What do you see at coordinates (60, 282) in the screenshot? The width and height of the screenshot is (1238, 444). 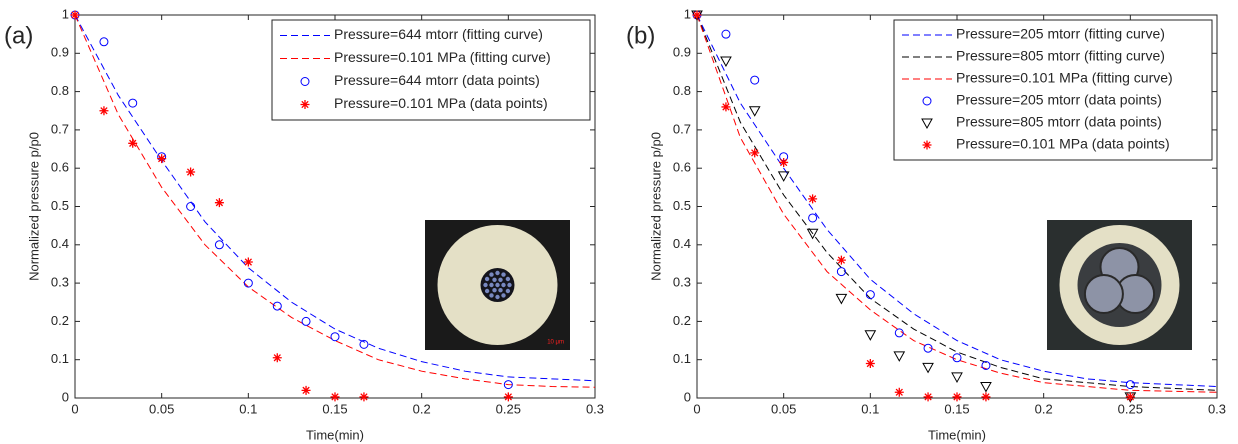 I see `y-tick-label: 0.3` at bounding box center [60, 282].